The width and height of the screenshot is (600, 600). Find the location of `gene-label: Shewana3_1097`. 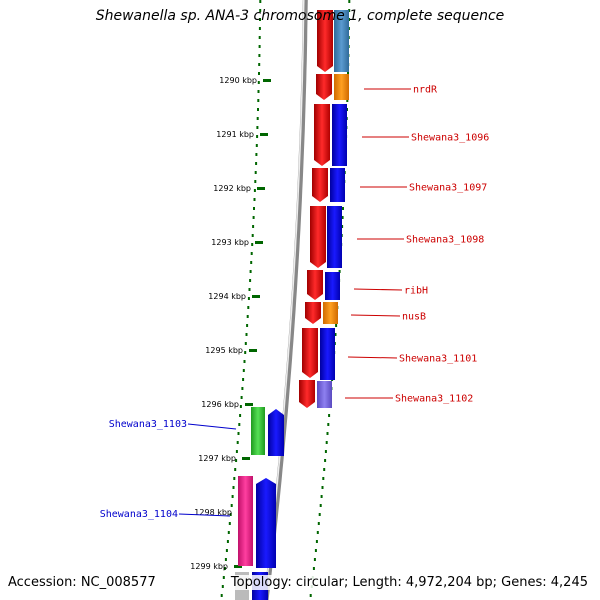

gene-label: Shewana3_1097 is located at coordinates (448, 188).